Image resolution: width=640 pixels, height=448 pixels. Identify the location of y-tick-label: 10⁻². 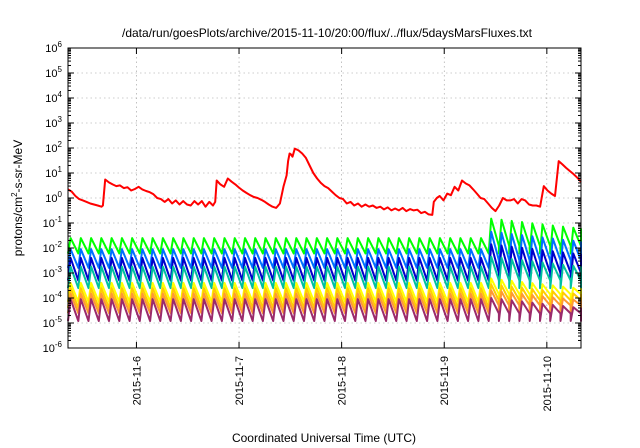
(53, 247).